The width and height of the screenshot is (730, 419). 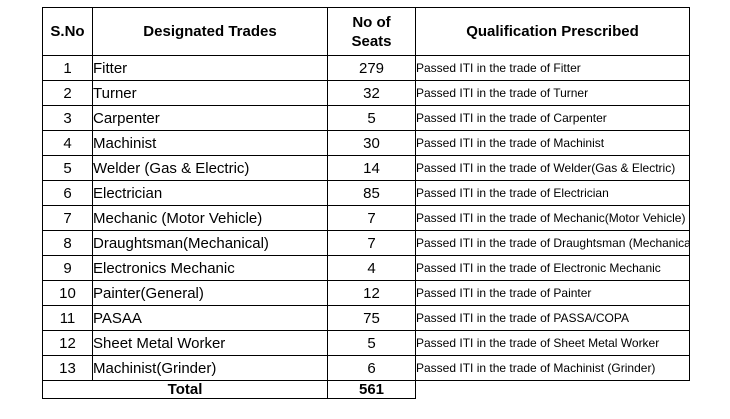 What do you see at coordinates (210, 268) in the screenshot?
I see `trade-cell: Electronics Mechanic` at bounding box center [210, 268].